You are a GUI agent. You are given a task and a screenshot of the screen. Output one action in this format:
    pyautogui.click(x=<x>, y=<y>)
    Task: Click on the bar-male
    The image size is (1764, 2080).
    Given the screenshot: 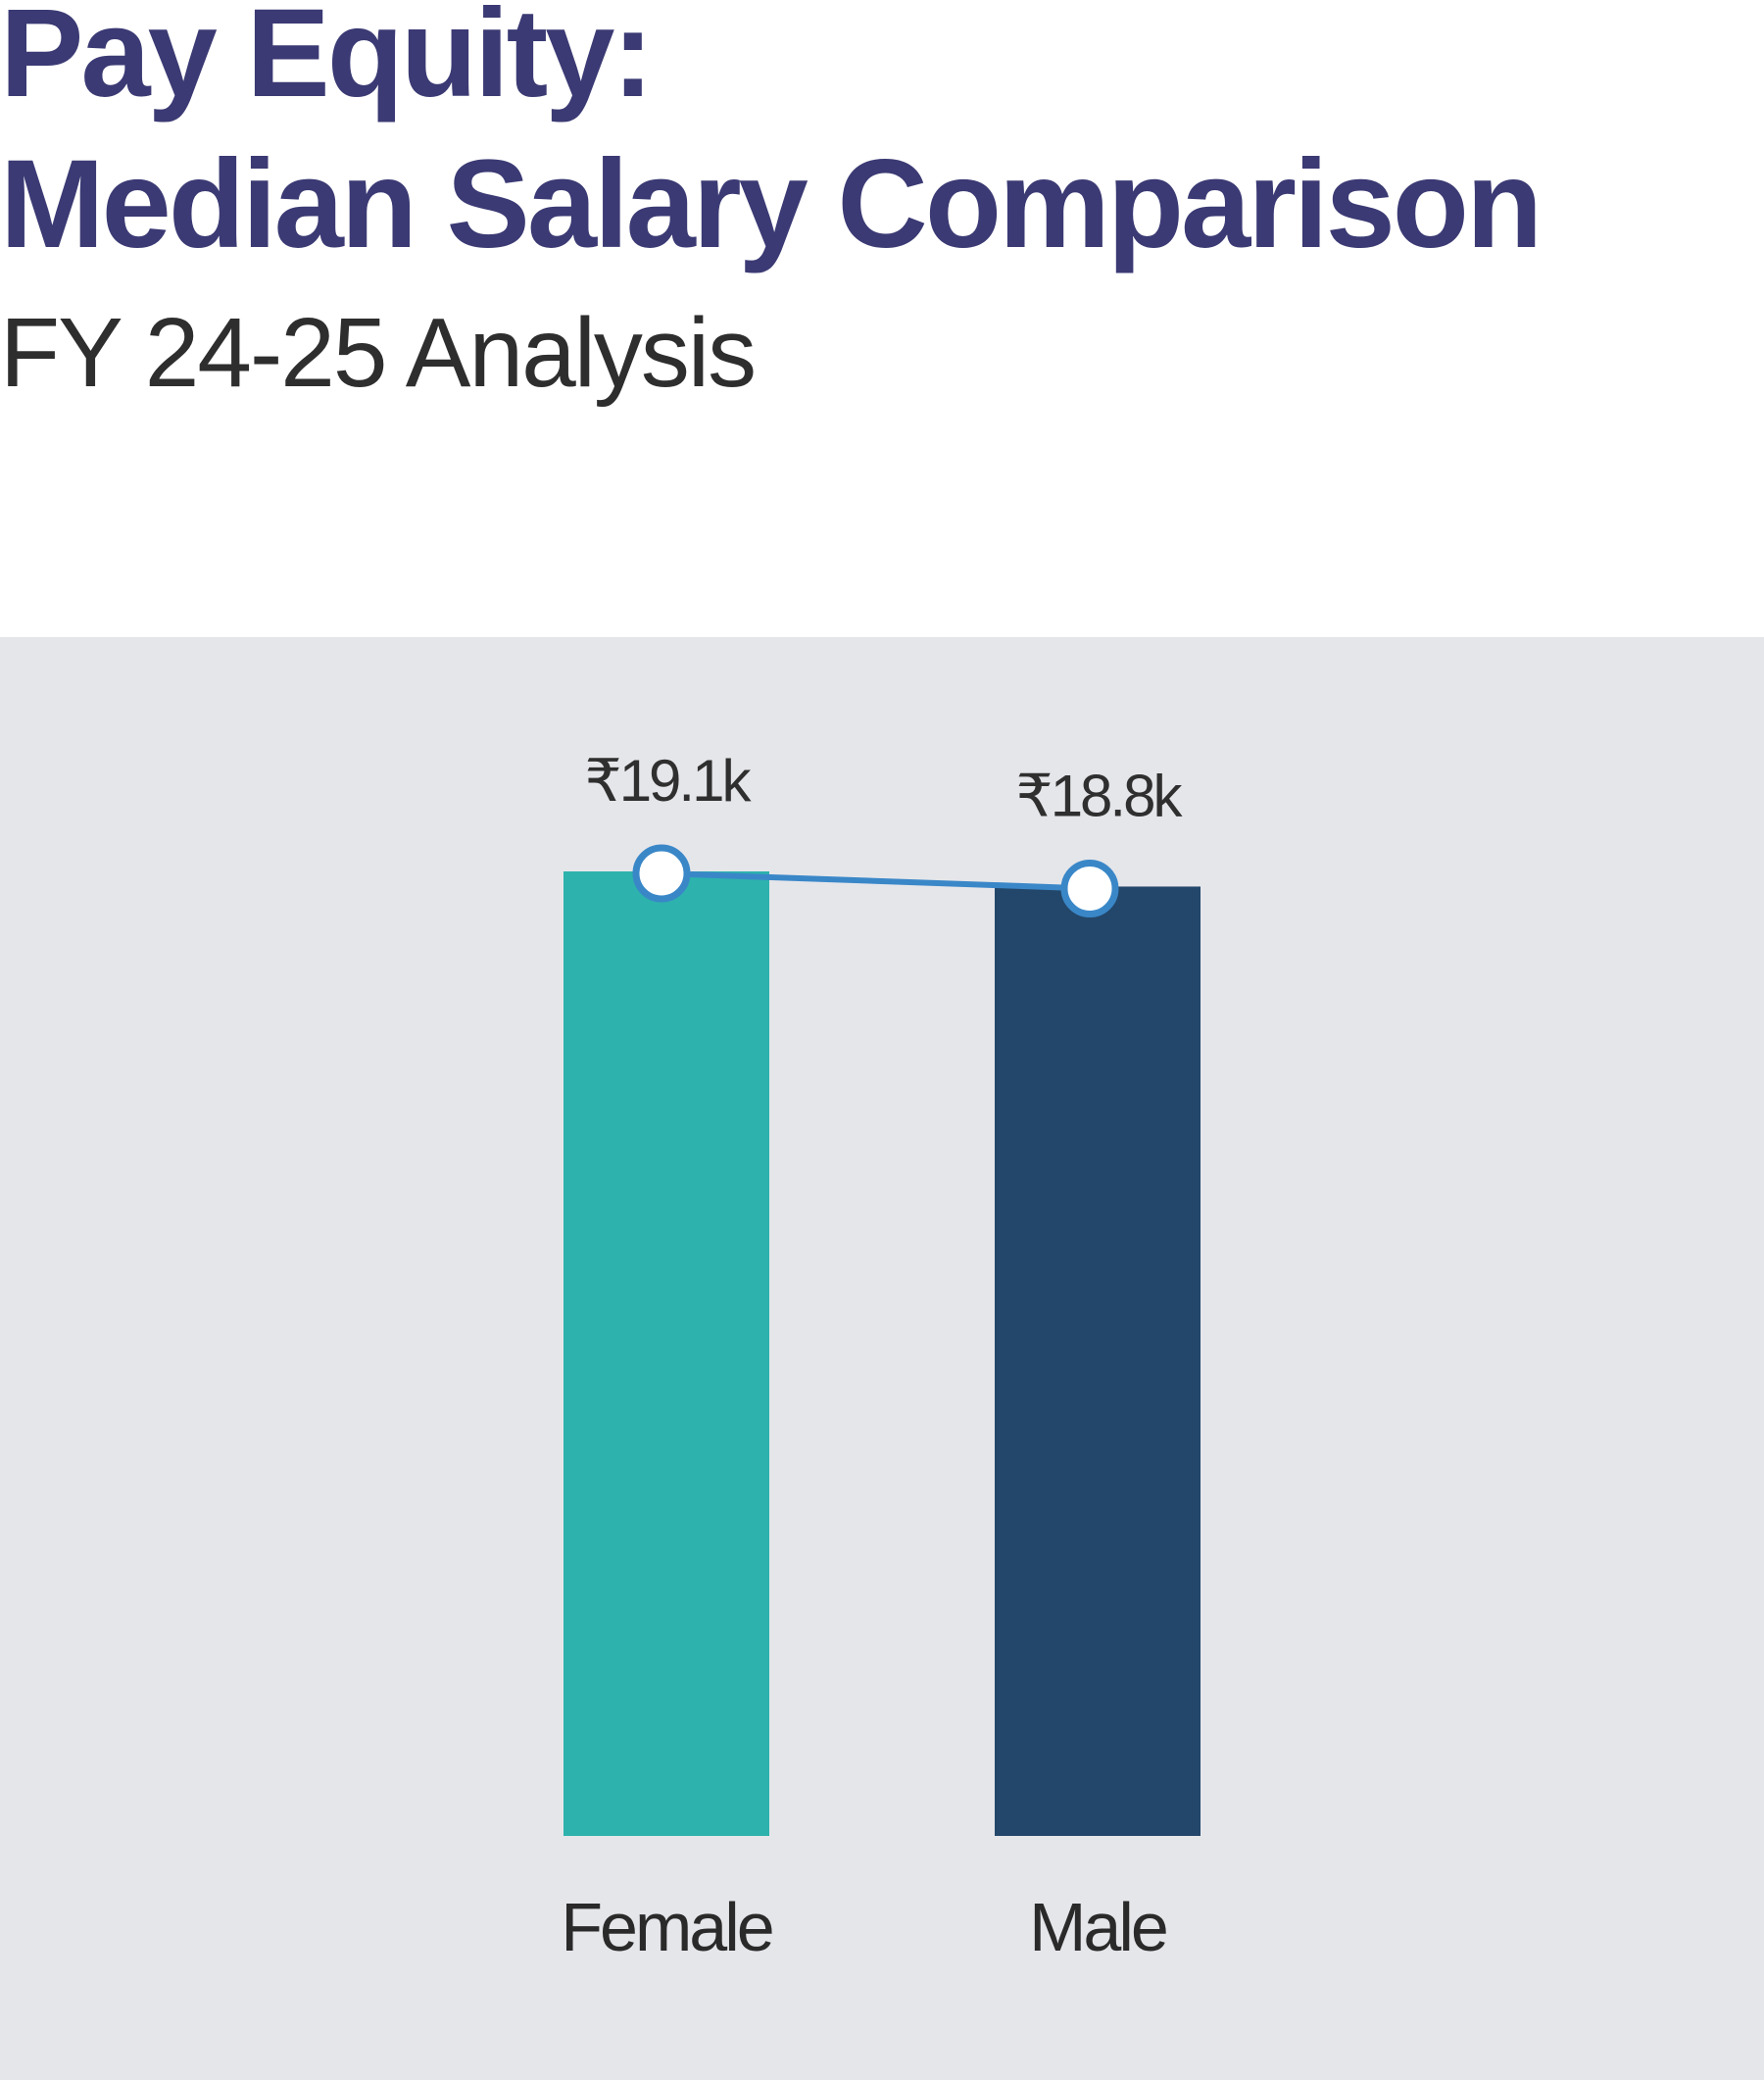 What is the action you would take?
    pyautogui.click(x=1097, y=1361)
    